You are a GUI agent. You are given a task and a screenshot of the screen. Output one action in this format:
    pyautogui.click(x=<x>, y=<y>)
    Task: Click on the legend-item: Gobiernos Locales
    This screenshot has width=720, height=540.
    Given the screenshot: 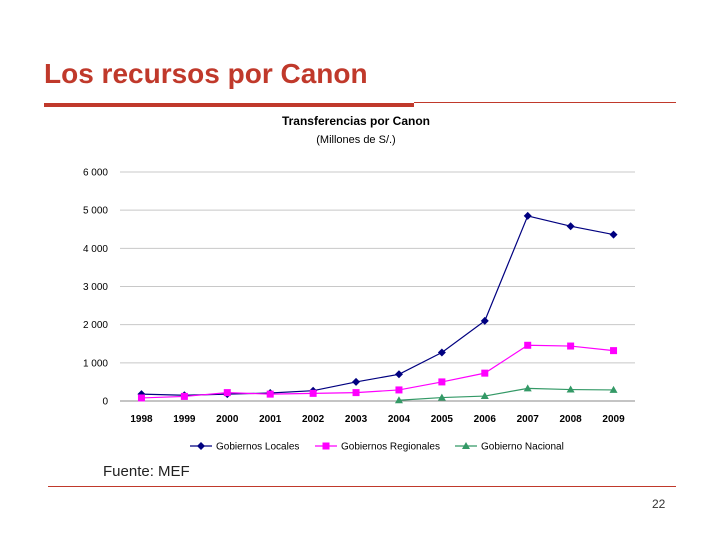 What is the action you would take?
    pyautogui.click(x=244, y=447)
    